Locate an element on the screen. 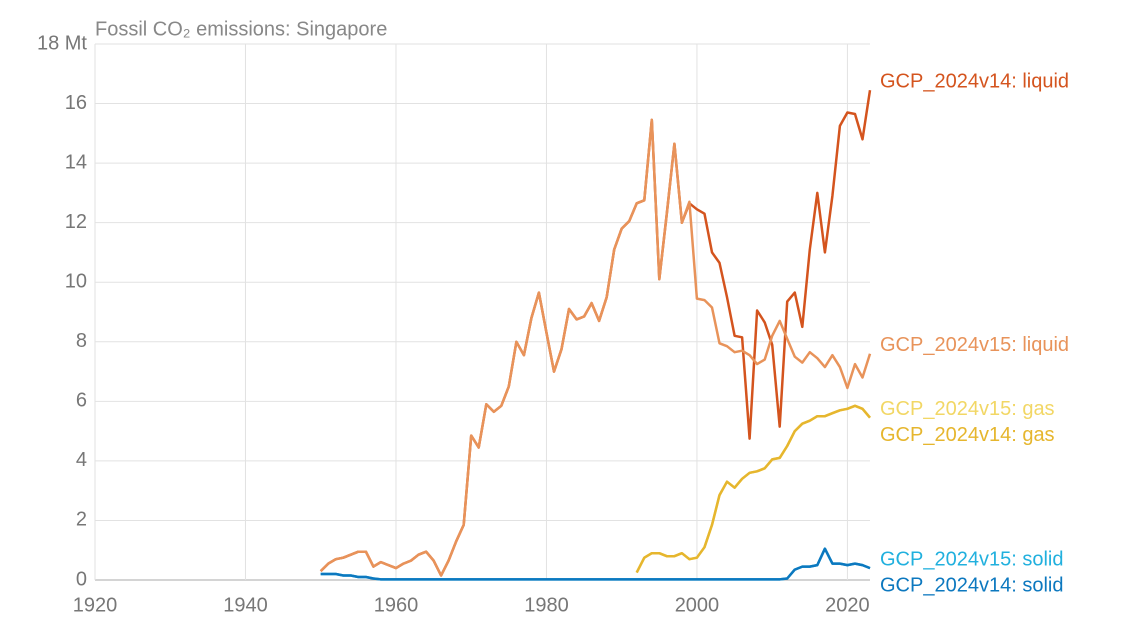  x-tick-label: 1920 is located at coordinates (95, 605).